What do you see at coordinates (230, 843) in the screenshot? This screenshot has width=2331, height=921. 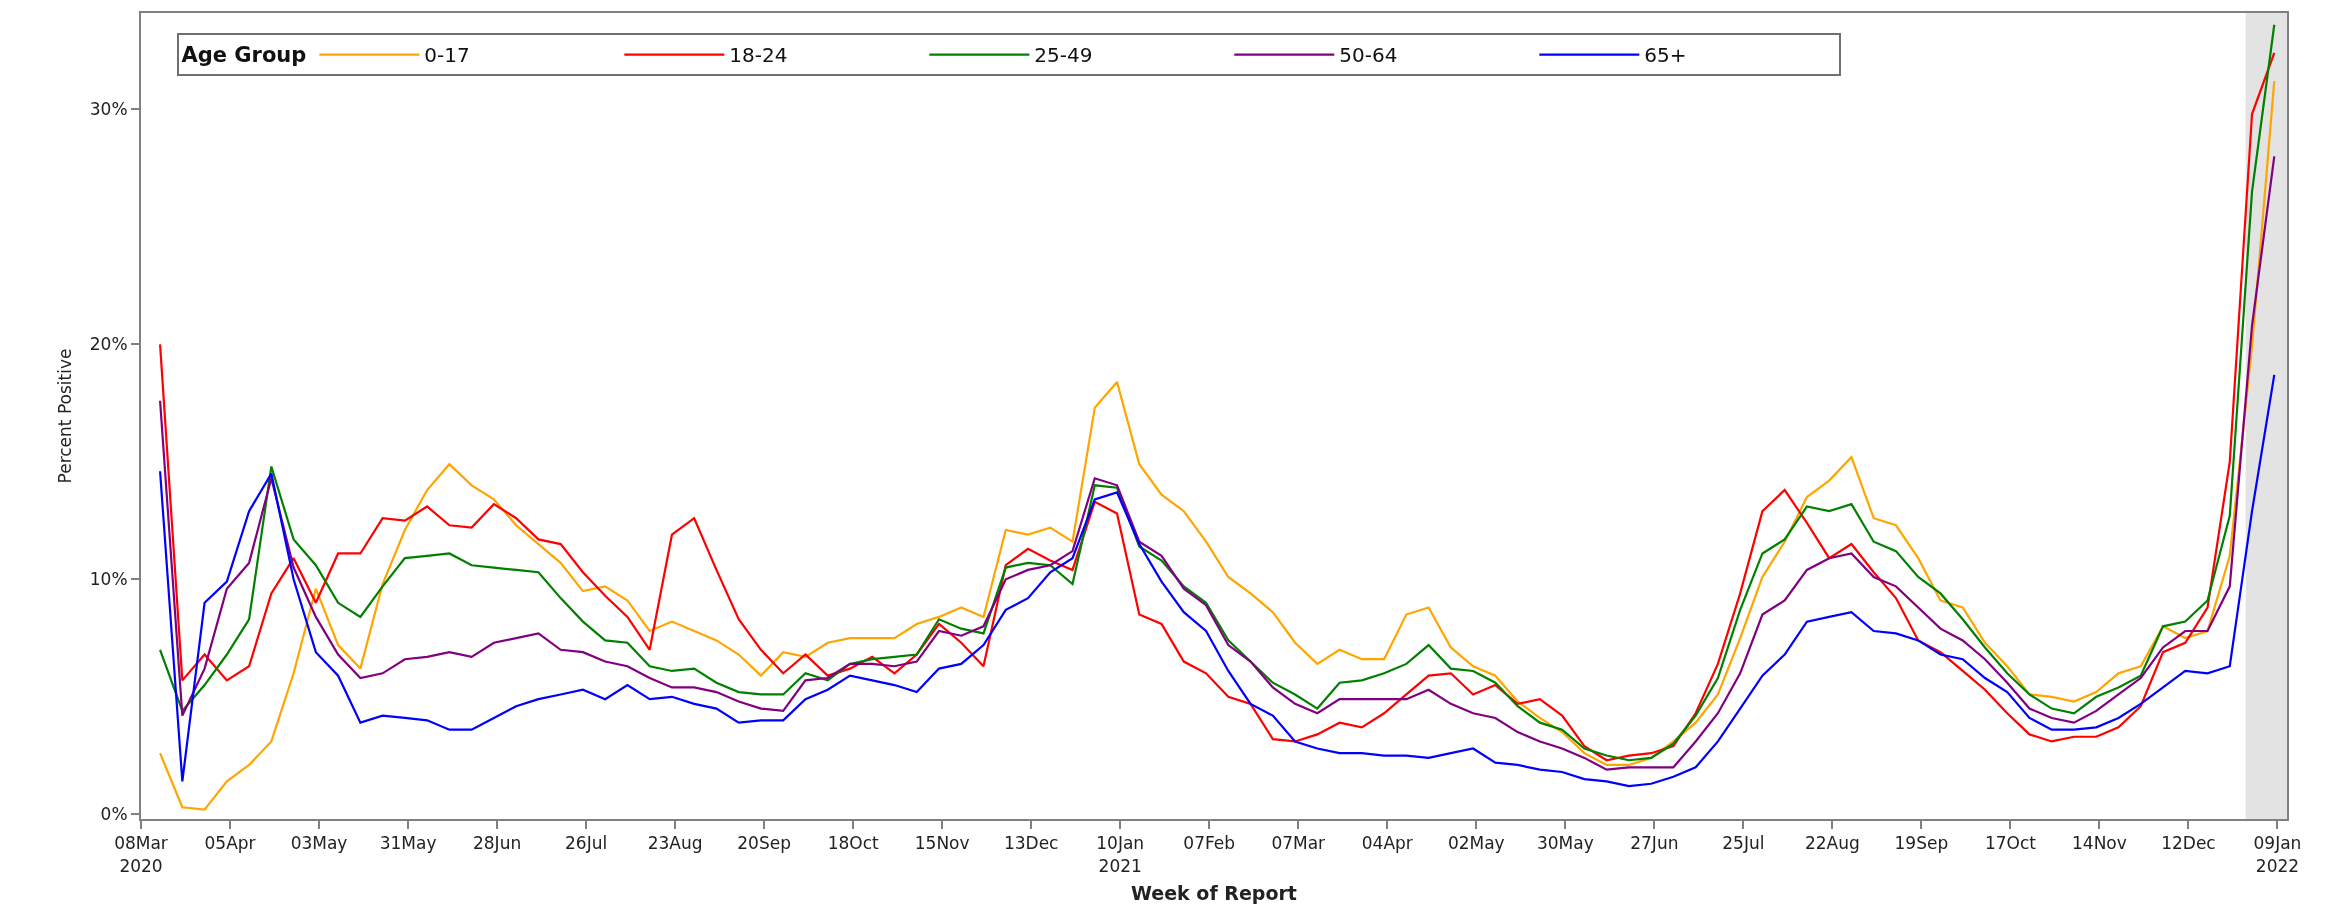 I see `x-tick-label: 05Apr` at bounding box center [230, 843].